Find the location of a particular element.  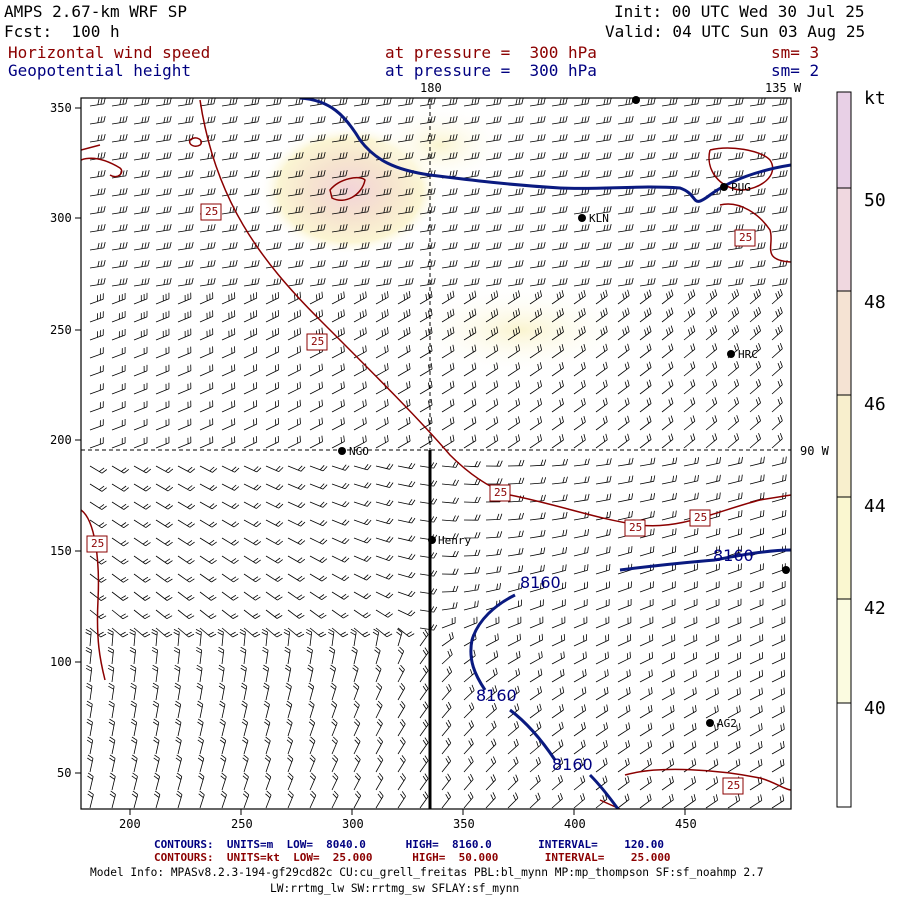

forecast-hour: Fcst: 100 h is located at coordinates (62, 31).